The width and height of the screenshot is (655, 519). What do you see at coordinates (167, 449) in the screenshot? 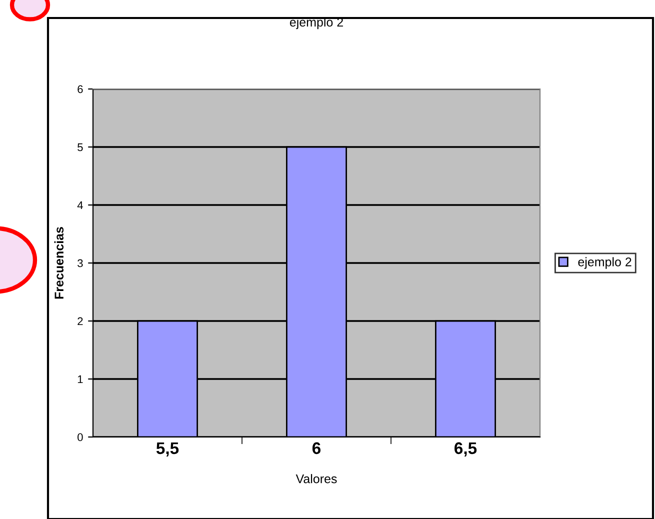
I see `x-tick-label: 5,5` at bounding box center [167, 449].